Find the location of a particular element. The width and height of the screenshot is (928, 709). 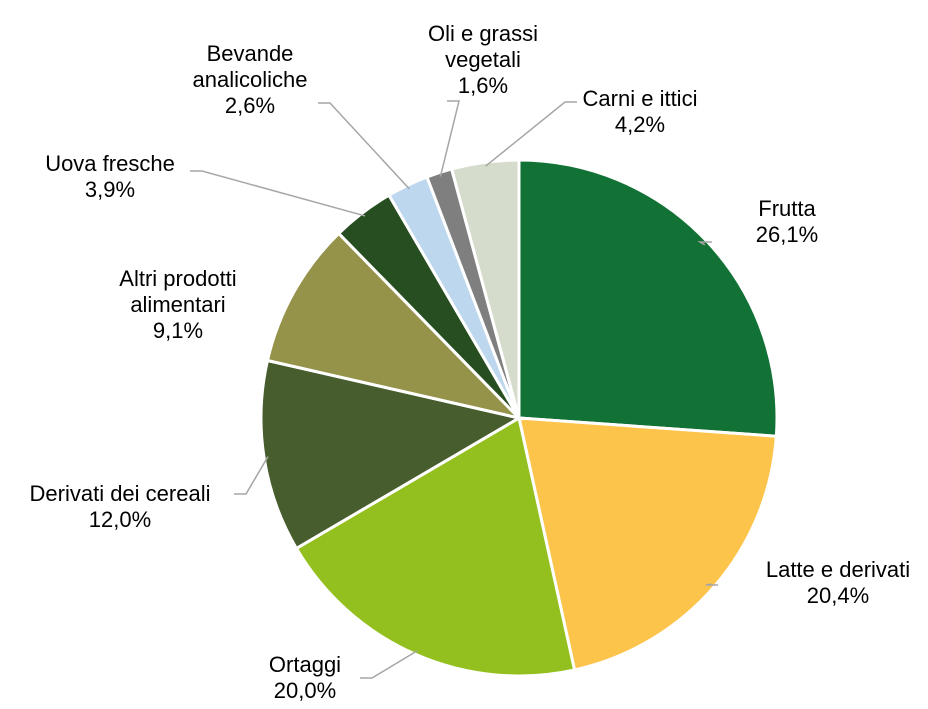

value-label: 9,1% is located at coordinates (178, 330).